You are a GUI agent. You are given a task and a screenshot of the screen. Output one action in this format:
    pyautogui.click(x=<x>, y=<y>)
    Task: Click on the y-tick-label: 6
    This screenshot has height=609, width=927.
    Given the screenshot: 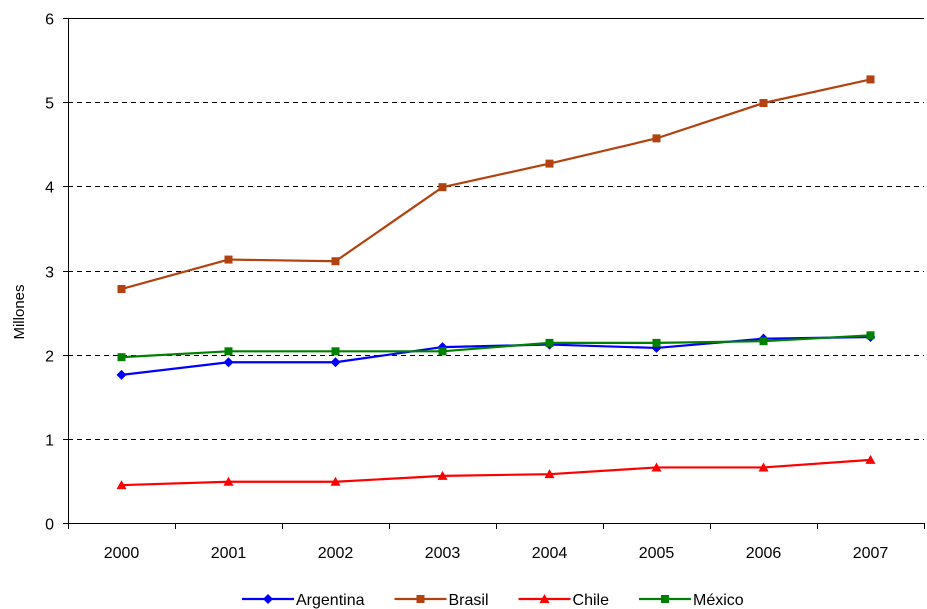 What is the action you would take?
    pyautogui.click(x=49, y=20)
    